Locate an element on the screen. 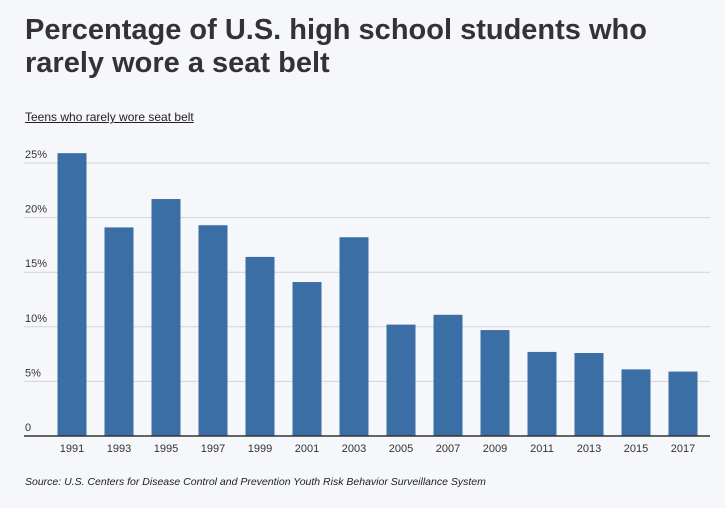 The width and height of the screenshot is (725, 508). bar-1993 is located at coordinates (119, 331).